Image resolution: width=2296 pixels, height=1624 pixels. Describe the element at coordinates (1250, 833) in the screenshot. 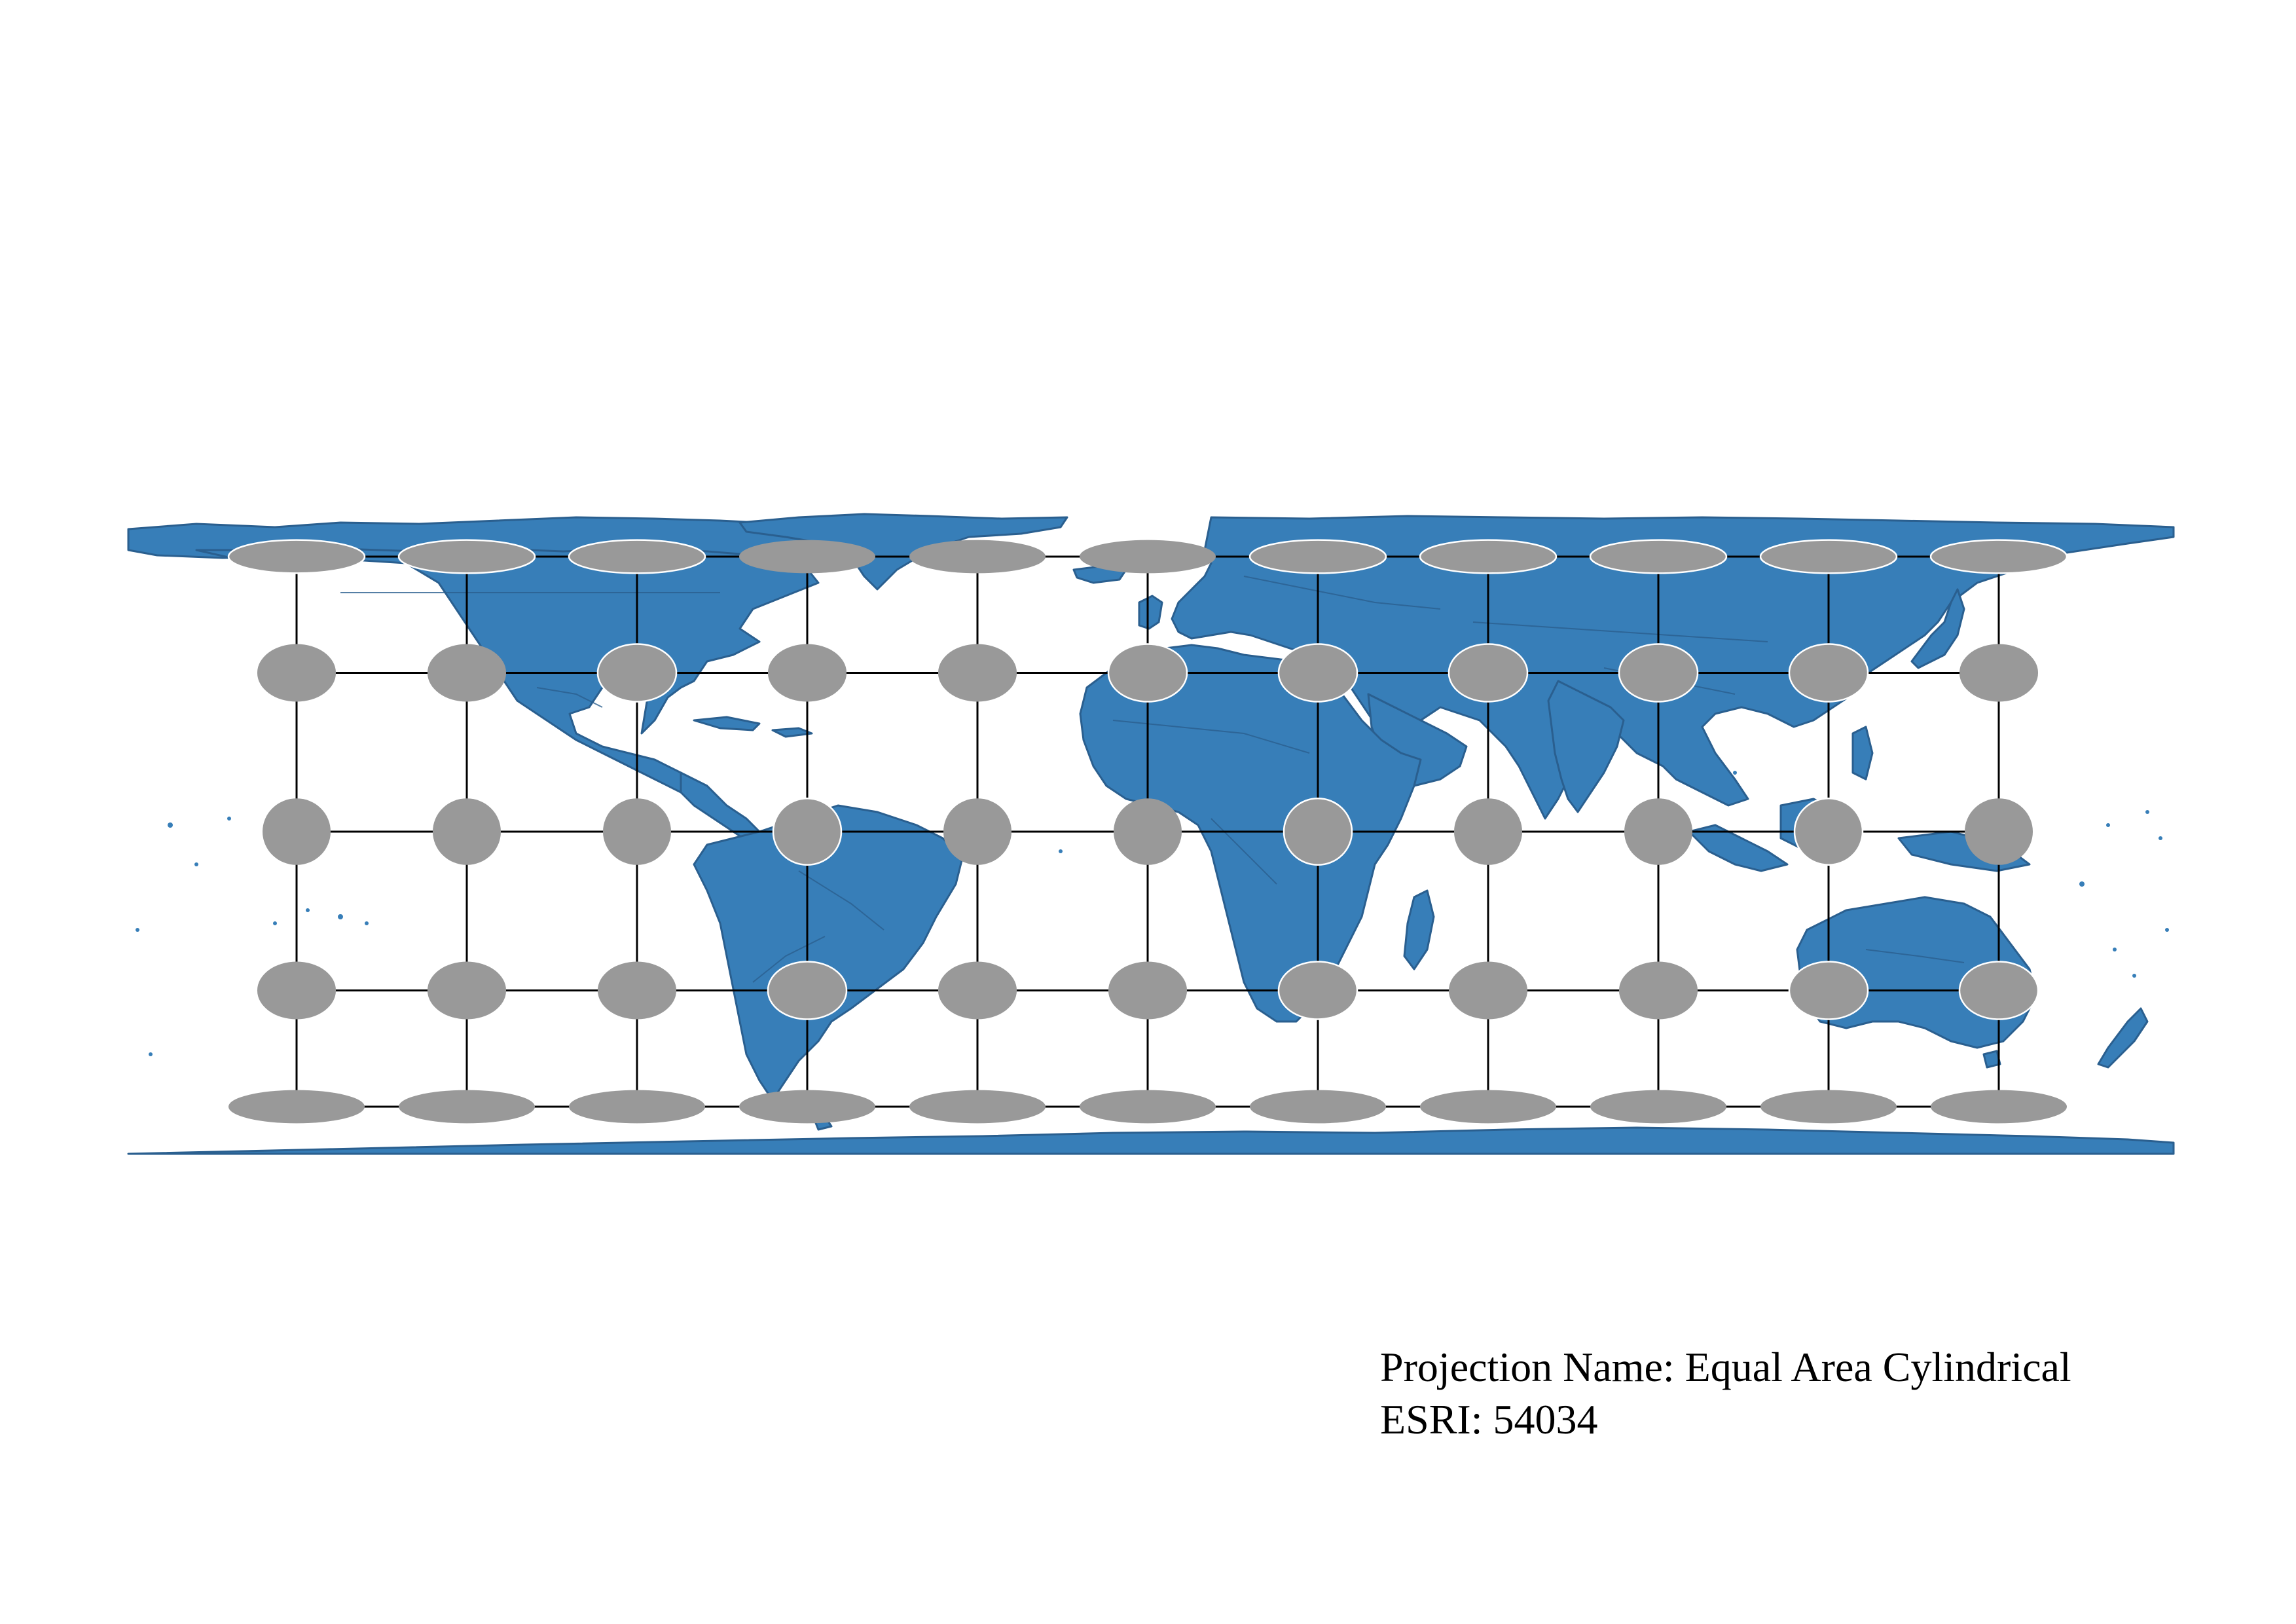

I see `landmass-africa` at that location.